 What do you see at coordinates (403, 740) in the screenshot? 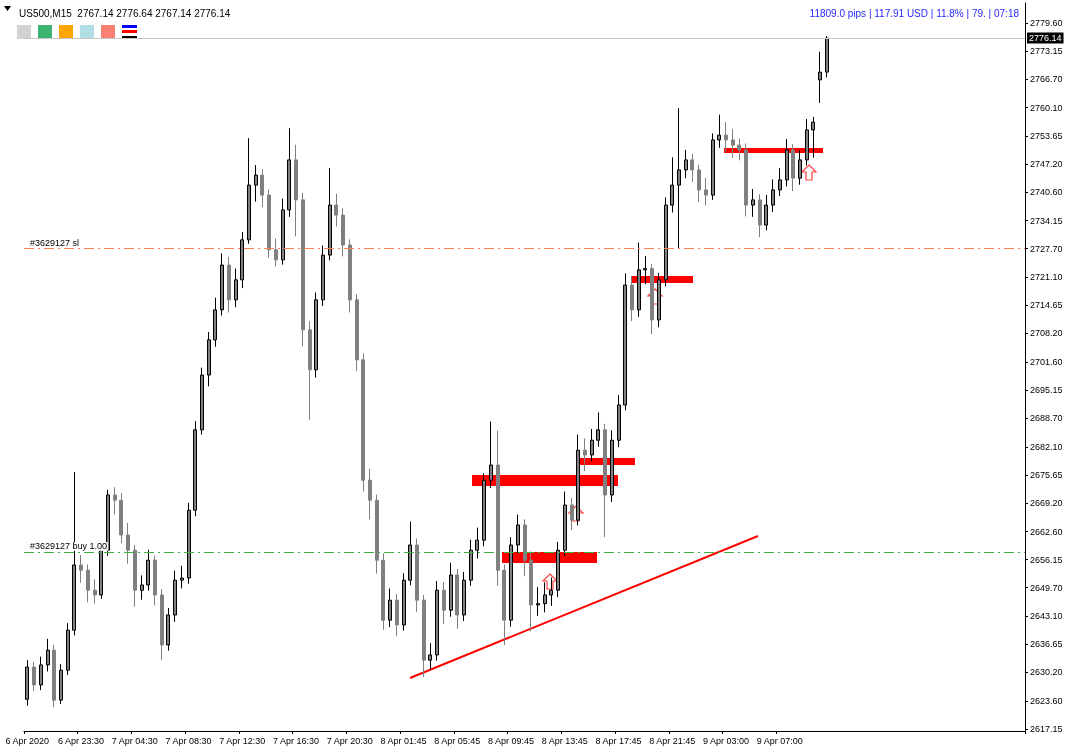
I see `x-tick-label: 8 Apr 01:45` at bounding box center [403, 740].